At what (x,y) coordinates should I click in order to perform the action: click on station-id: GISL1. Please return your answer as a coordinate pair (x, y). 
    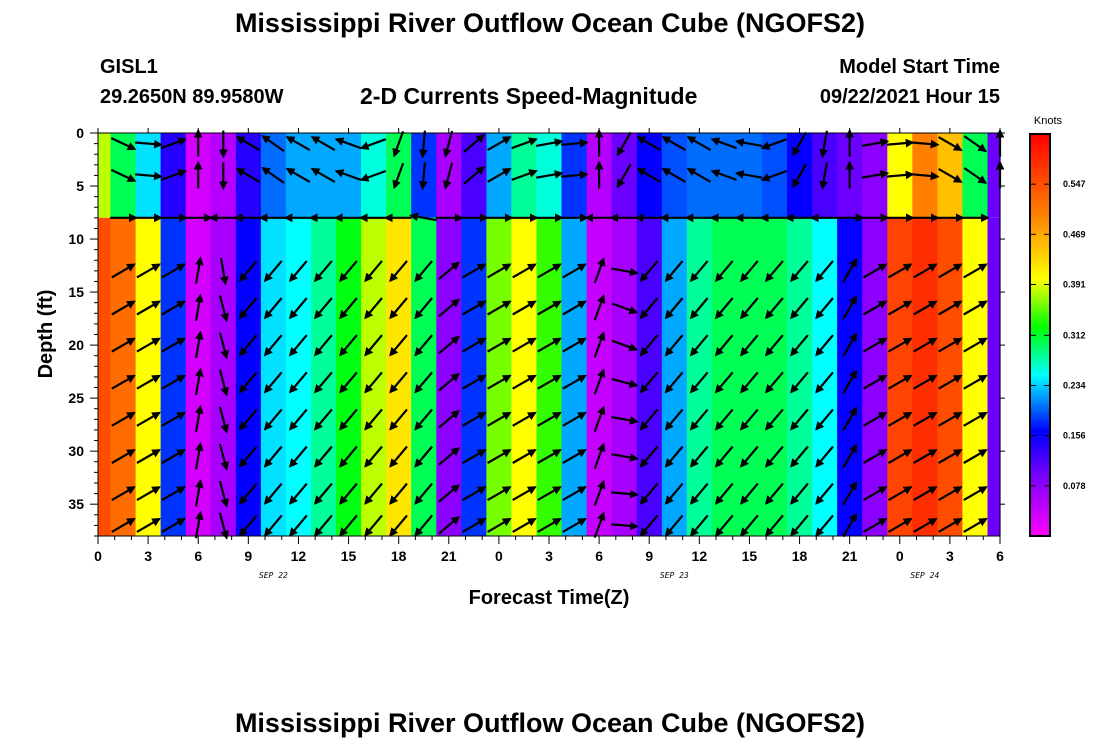
    Looking at the image, I should click on (129, 67).